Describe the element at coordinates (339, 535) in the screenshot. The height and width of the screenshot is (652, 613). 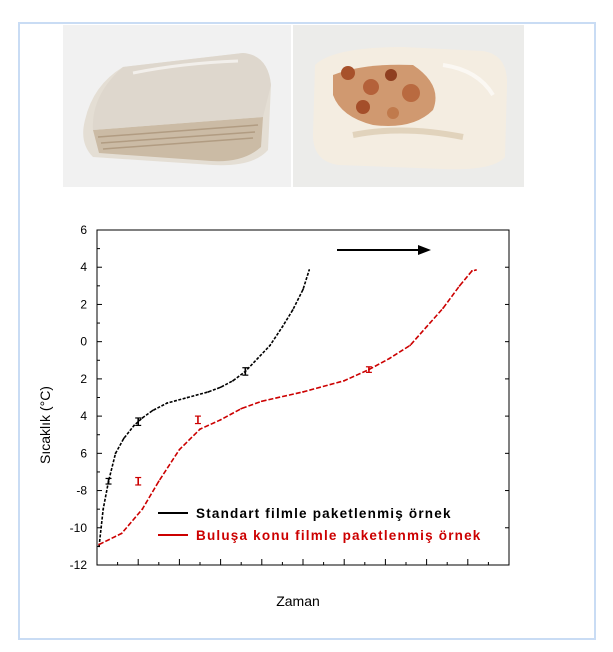
I see `legend-label-invention: Buluşa konu filmle paketlenmiş örnek` at that location.